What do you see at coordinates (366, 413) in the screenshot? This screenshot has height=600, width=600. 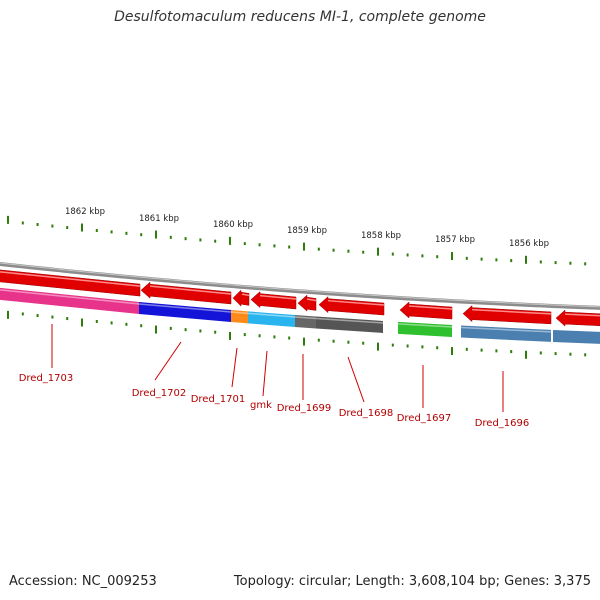 I see `gene-label-dred_1698: Dred_1698` at bounding box center [366, 413].